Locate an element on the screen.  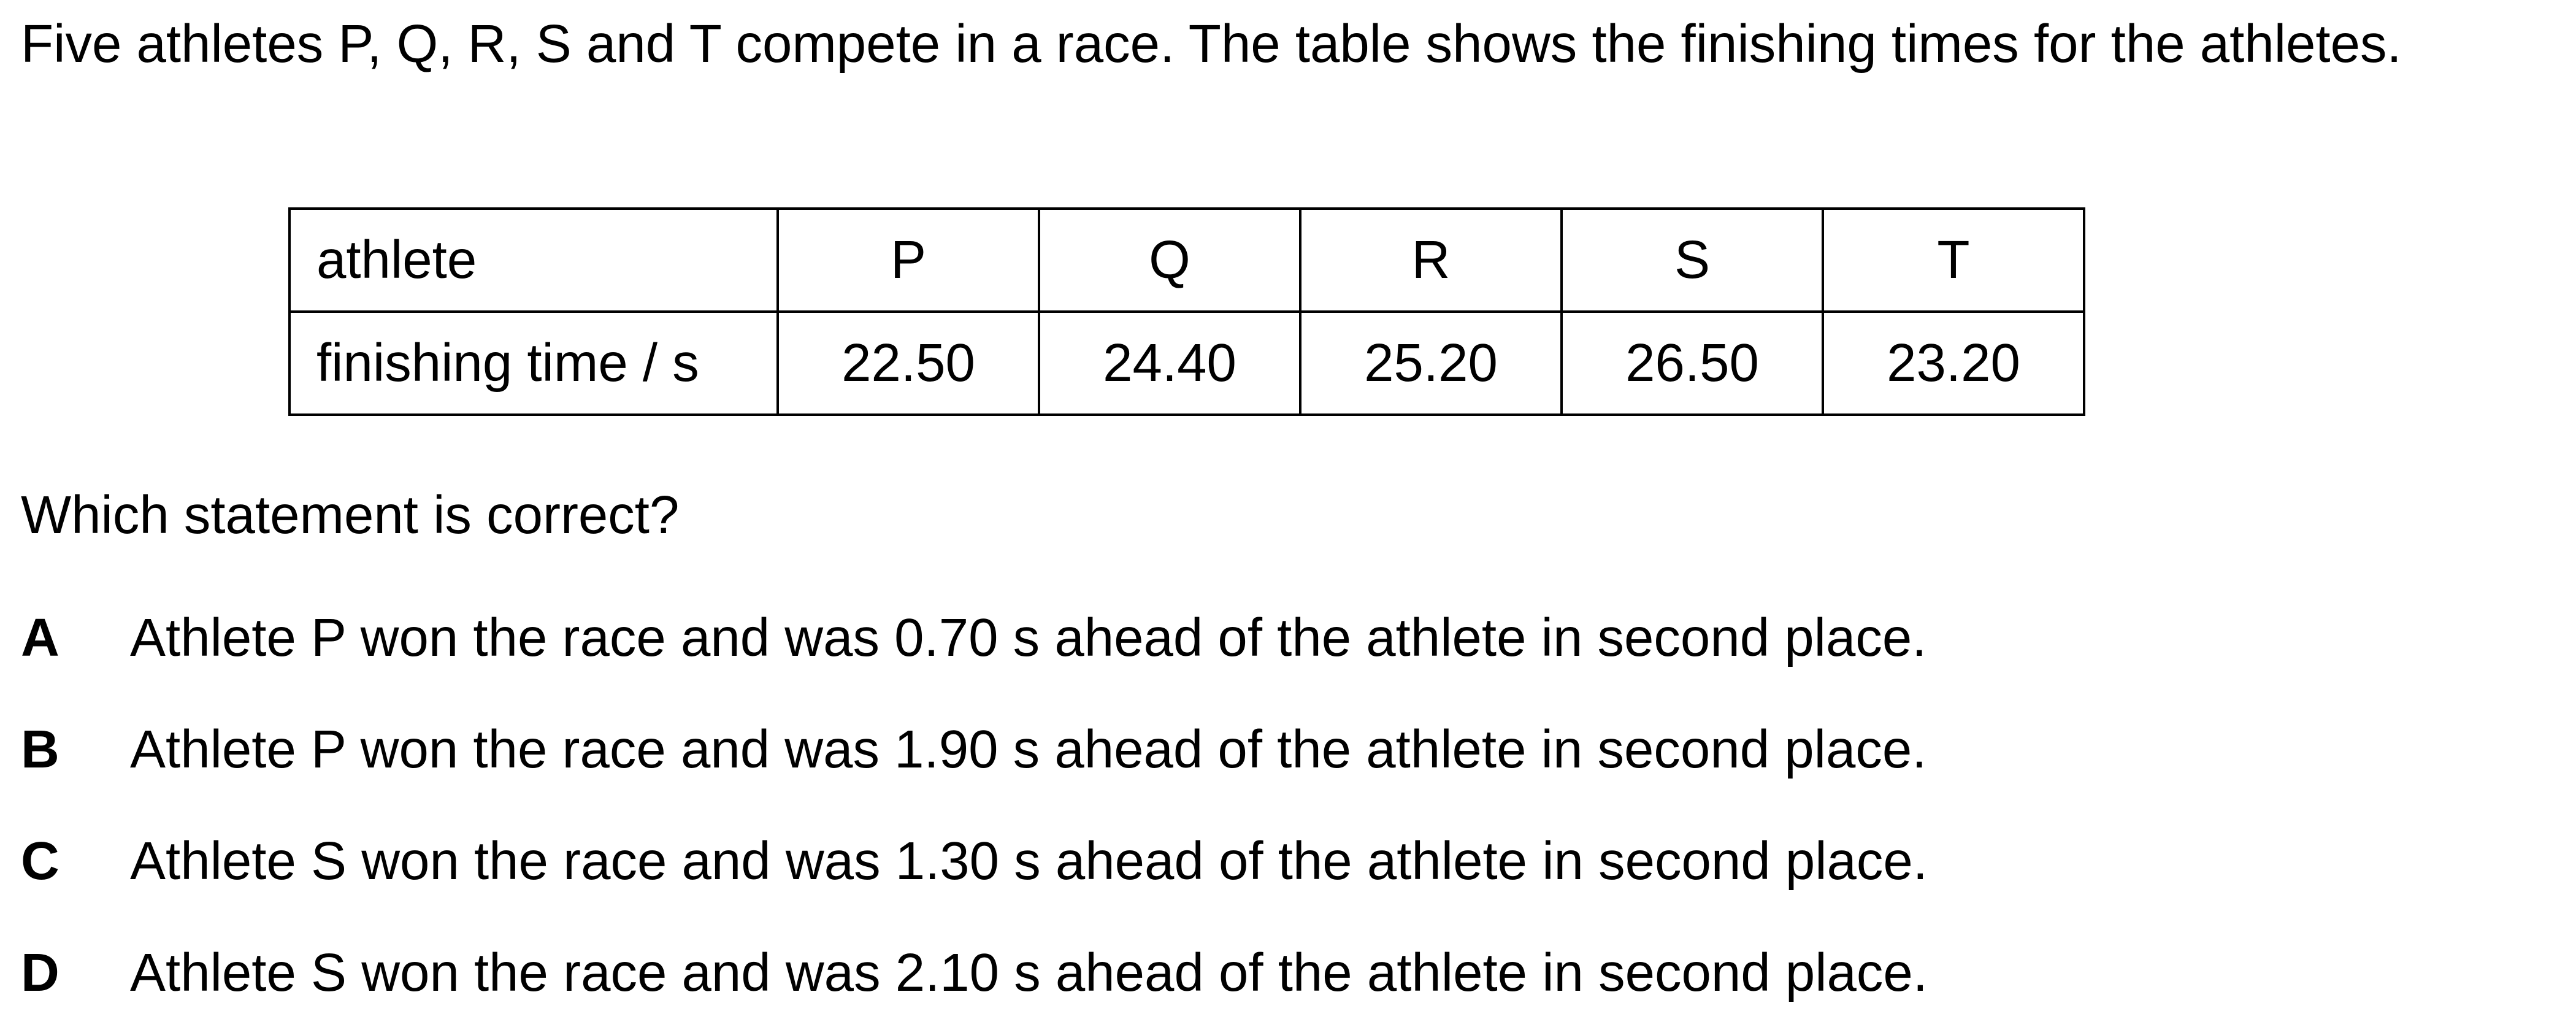
row-header-athlete: athlete is located at coordinates (533, 260).